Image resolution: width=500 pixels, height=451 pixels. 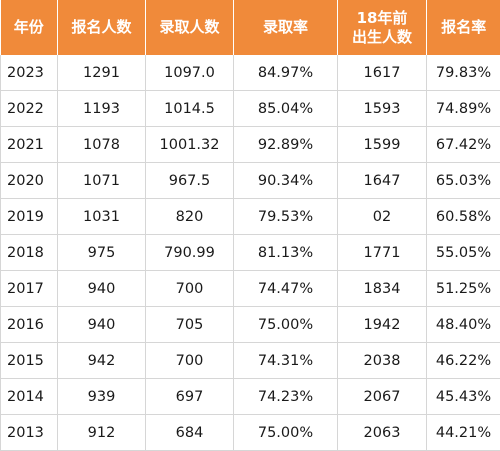 What do you see at coordinates (382, 180) in the screenshot?
I see `cell-births-18-years-prior: 1647` at bounding box center [382, 180].